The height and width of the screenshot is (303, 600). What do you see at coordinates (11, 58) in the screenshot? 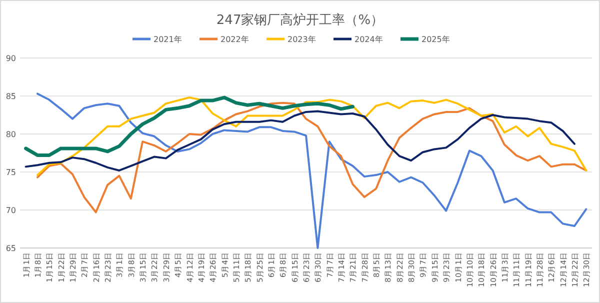
I see `y-tick-label: 90` at bounding box center [11, 58].